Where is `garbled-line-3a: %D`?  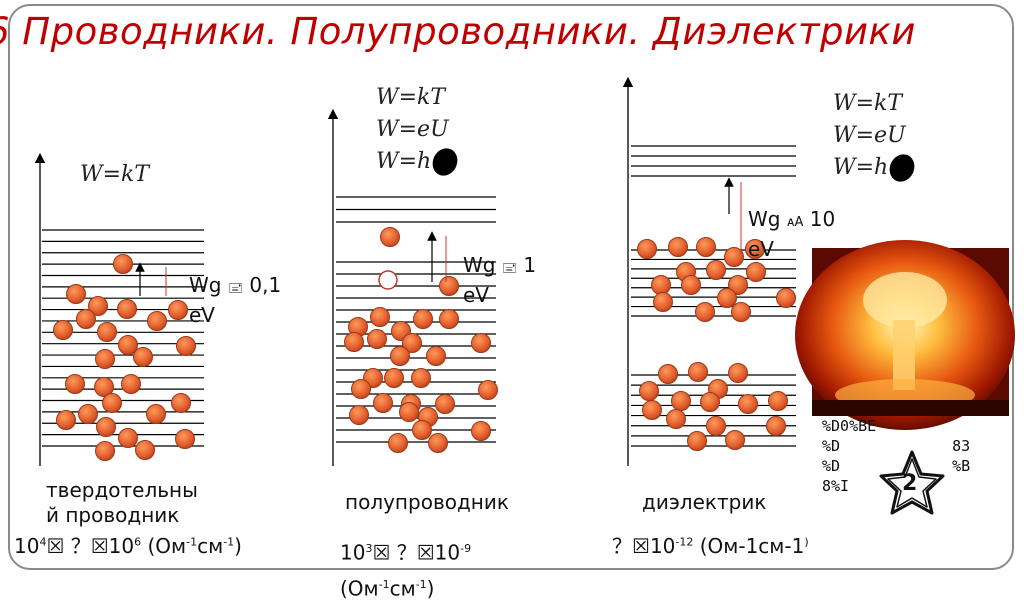 garbled-line-3a: %D is located at coordinates (831, 466).